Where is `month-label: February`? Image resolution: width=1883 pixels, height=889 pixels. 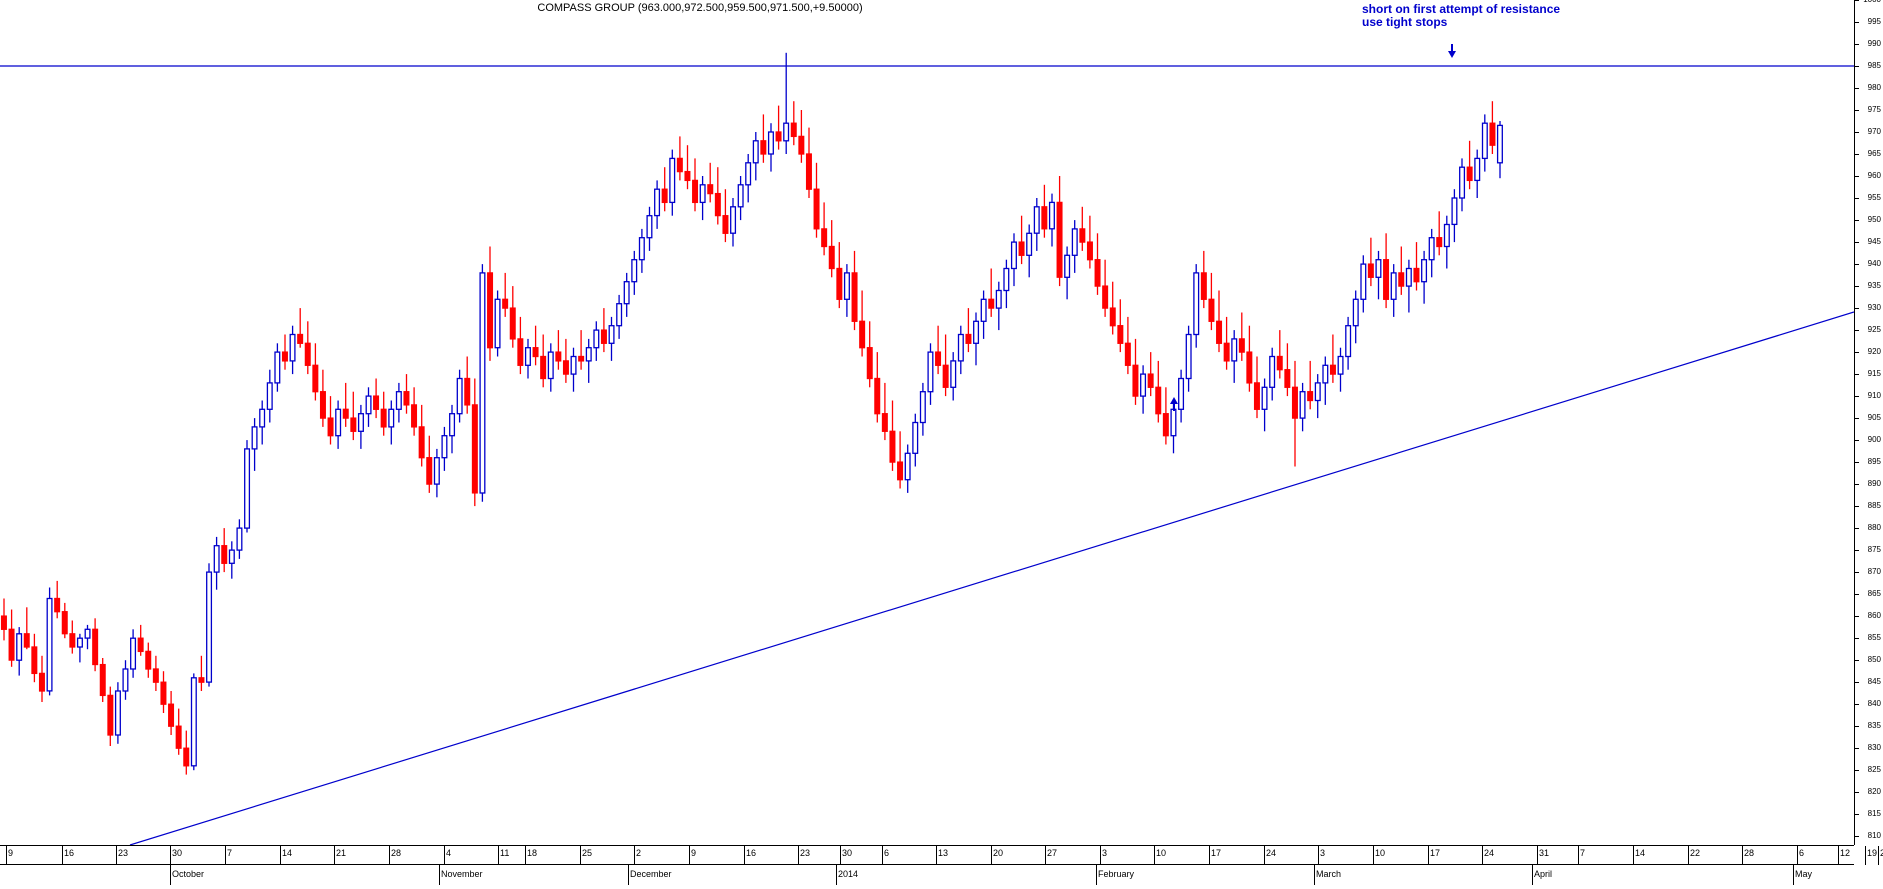 month-label: February is located at coordinates (1116, 874).